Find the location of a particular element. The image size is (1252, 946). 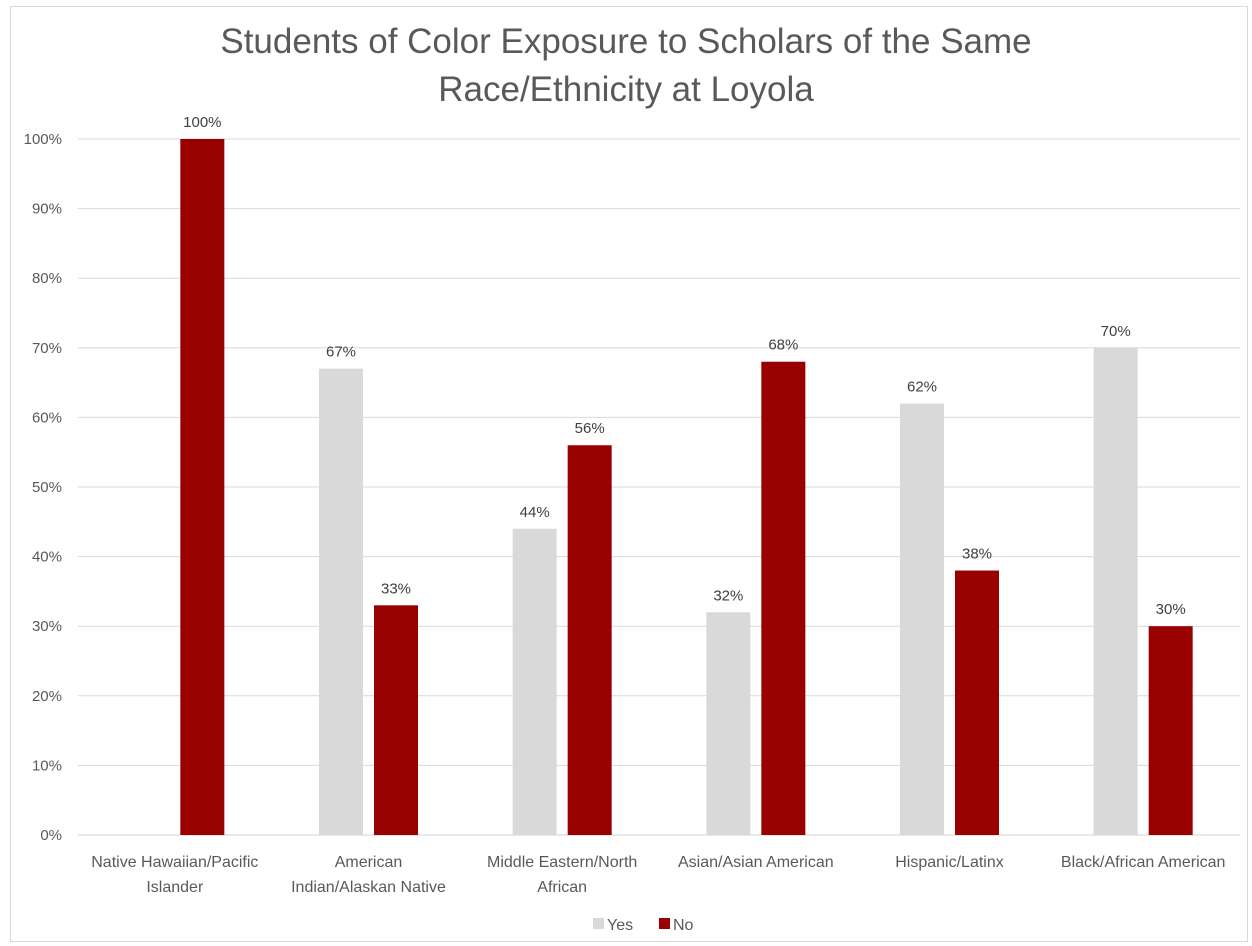

data-label: 70% is located at coordinates (1116, 331).